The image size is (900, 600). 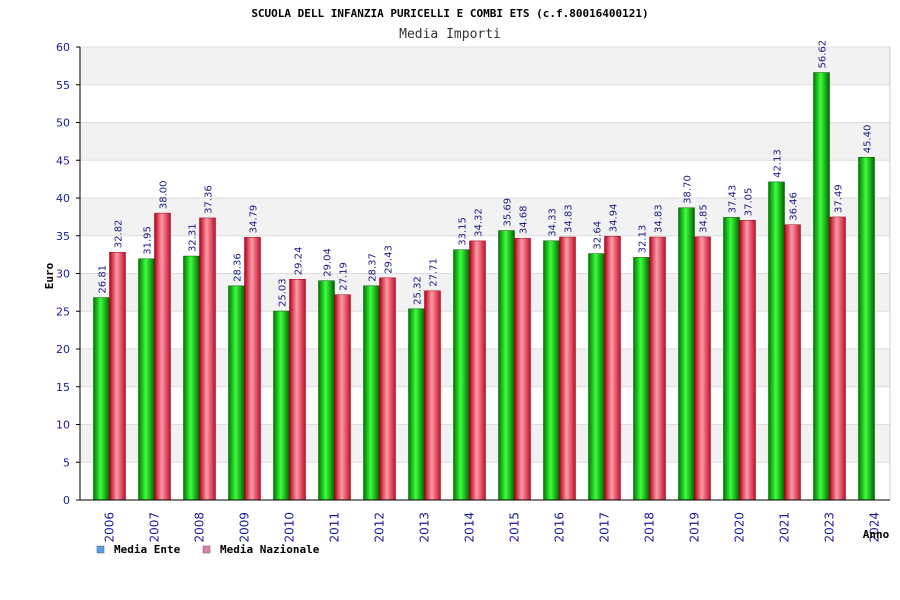 I want to click on value-label-media-nazionale: 27.19, so click(x=344, y=276).